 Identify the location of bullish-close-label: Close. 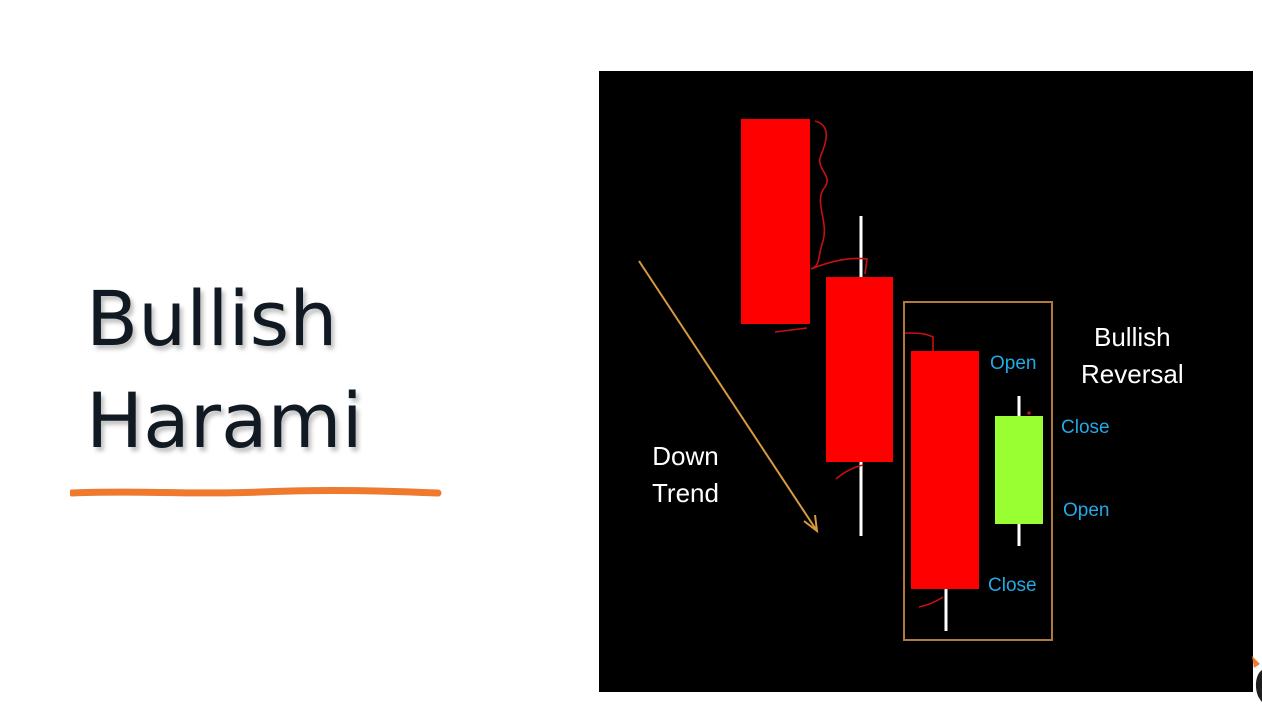
(1085, 427).